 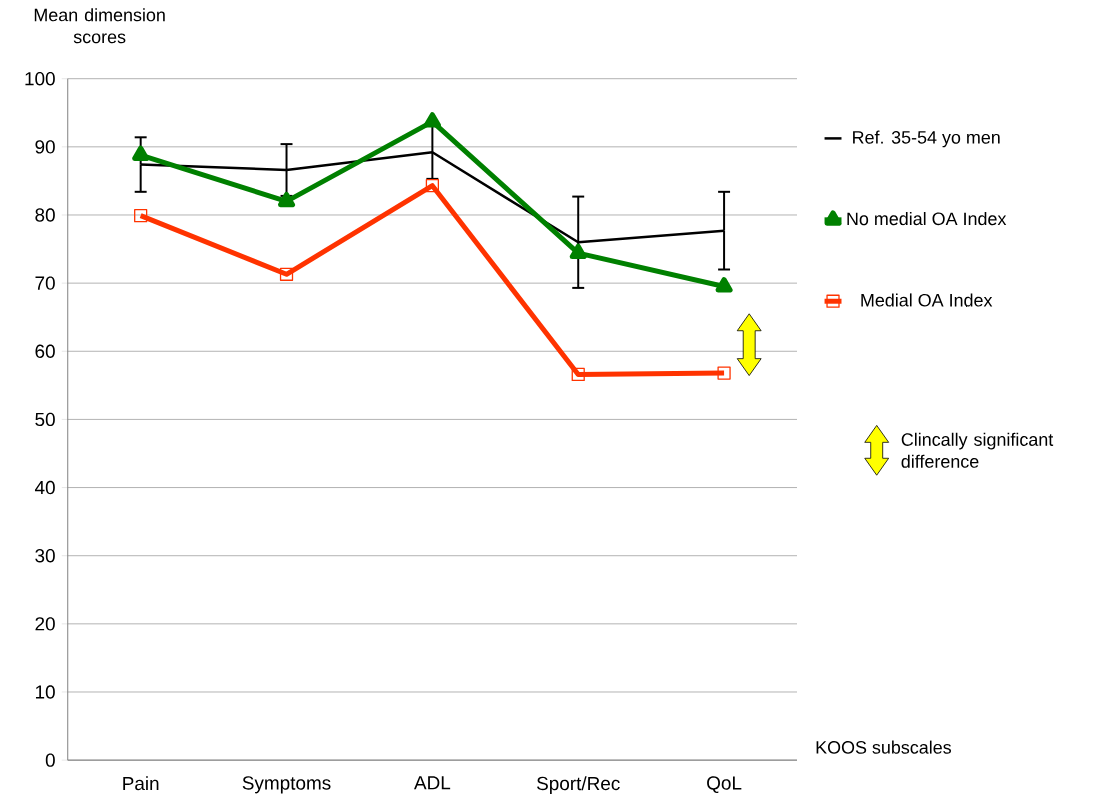 I want to click on y-tick-label: 10, so click(x=45, y=692).